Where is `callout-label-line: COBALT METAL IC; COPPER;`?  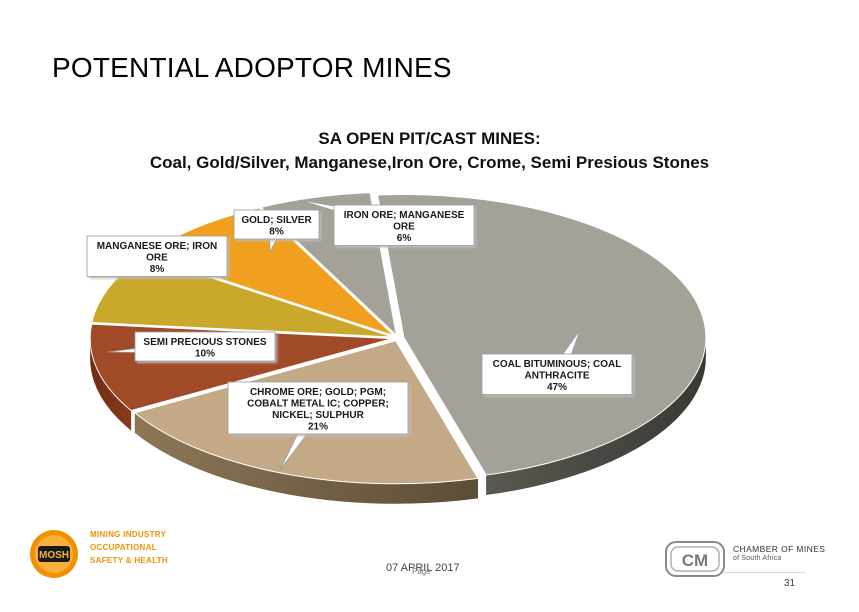 callout-label-line: COBALT METAL IC; COPPER; is located at coordinates (318, 404).